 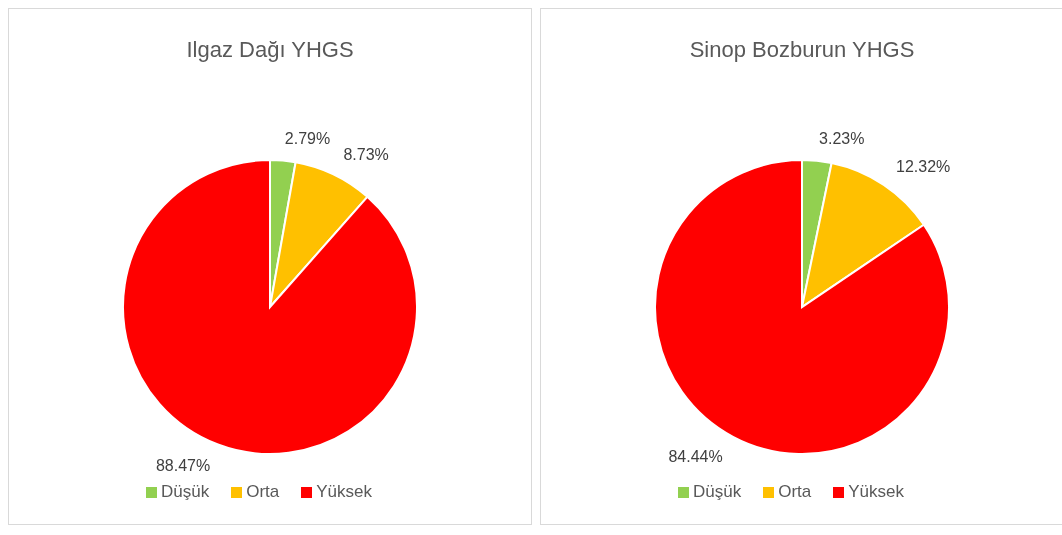 What do you see at coordinates (366, 155) in the screenshot?
I see `data-label: 8.73%` at bounding box center [366, 155].